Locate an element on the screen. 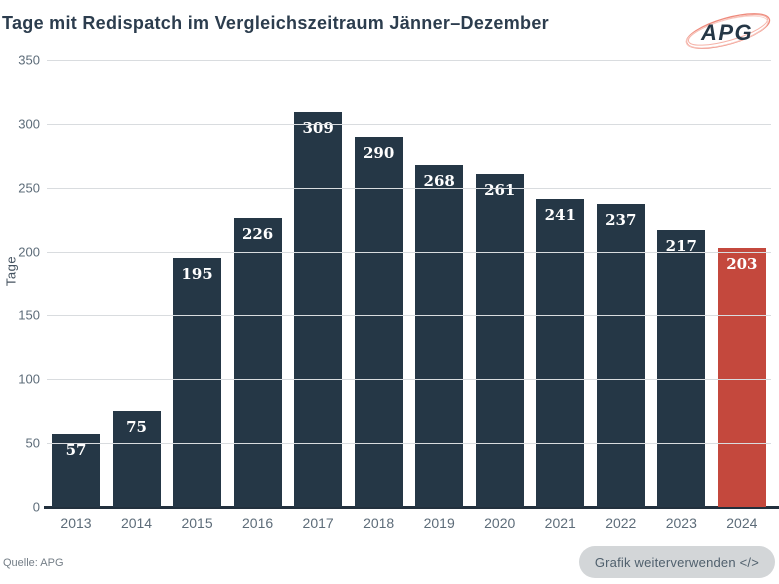  y-tick-label-0: 0 is located at coordinates (36, 507).